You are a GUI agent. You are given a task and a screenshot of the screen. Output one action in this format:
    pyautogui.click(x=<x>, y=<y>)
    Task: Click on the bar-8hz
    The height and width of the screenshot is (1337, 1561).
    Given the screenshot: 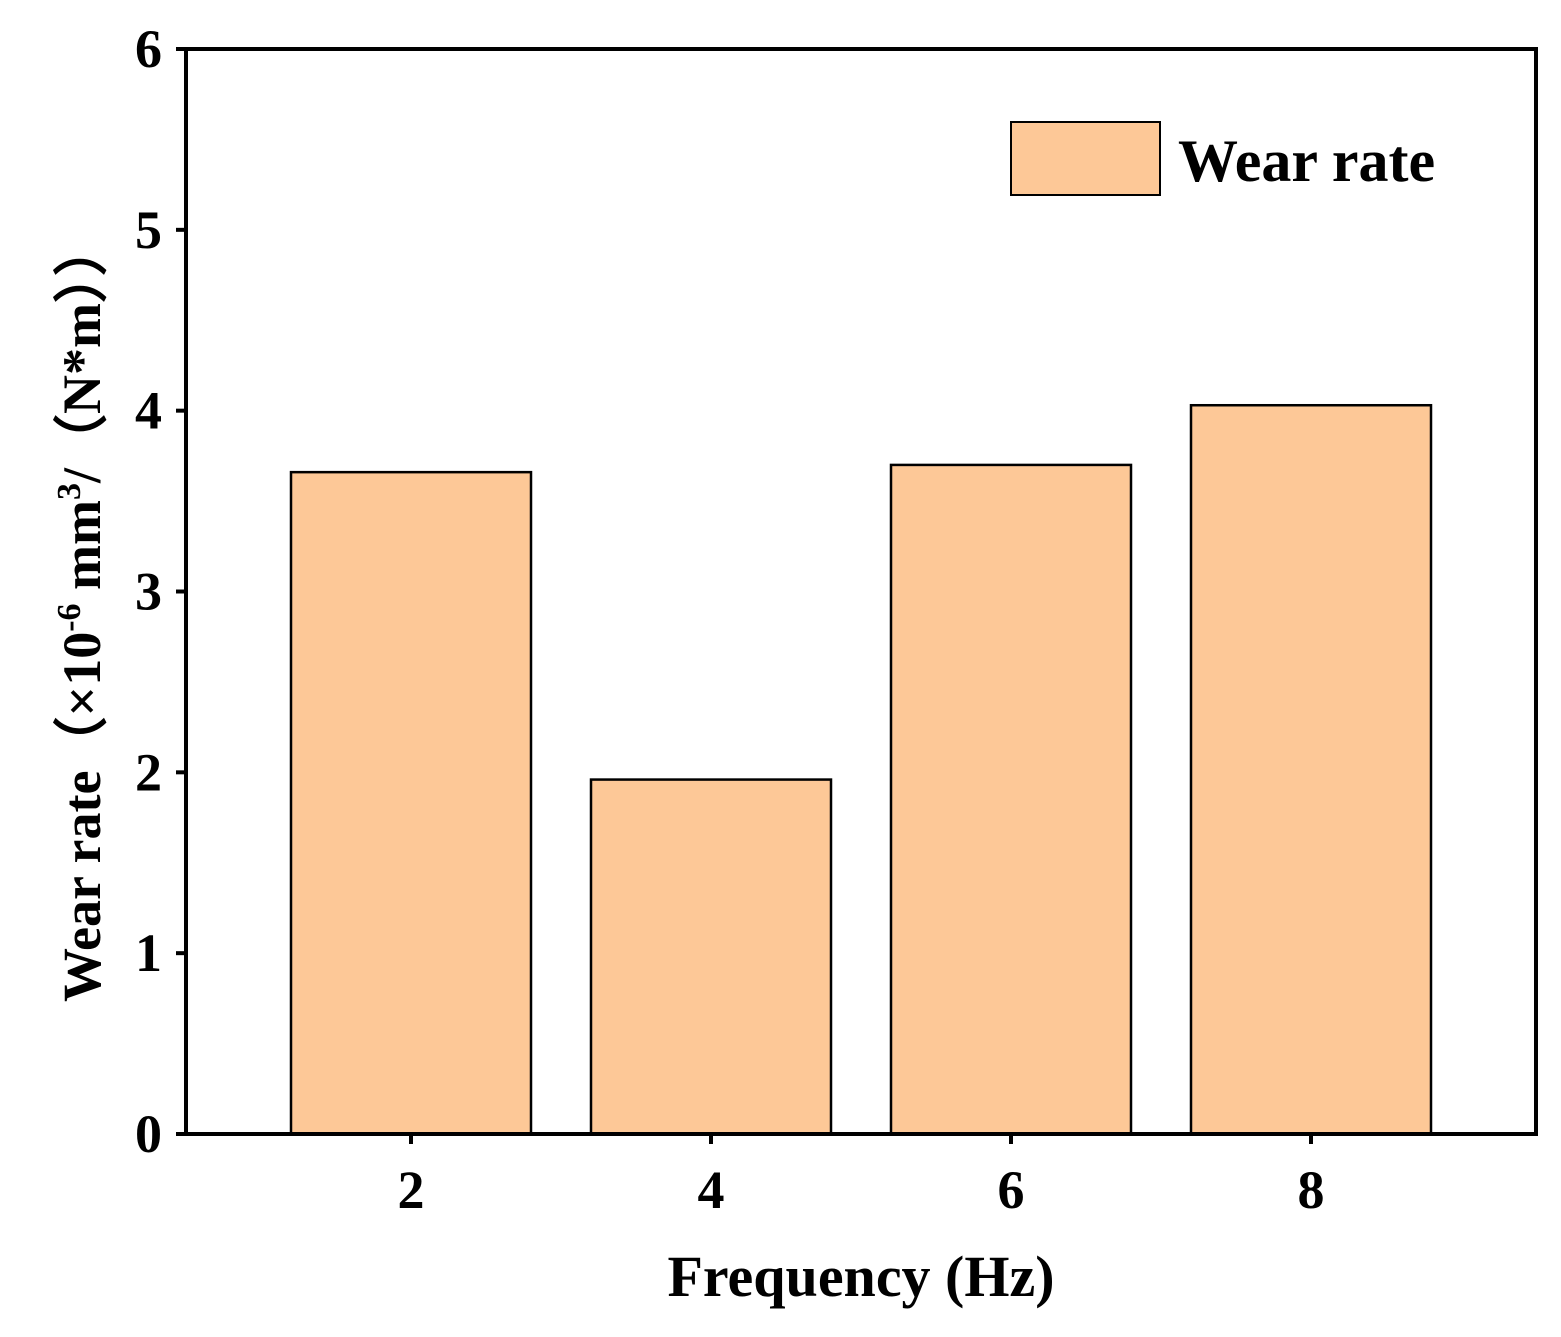 What is the action you would take?
    pyautogui.click(x=1311, y=769)
    